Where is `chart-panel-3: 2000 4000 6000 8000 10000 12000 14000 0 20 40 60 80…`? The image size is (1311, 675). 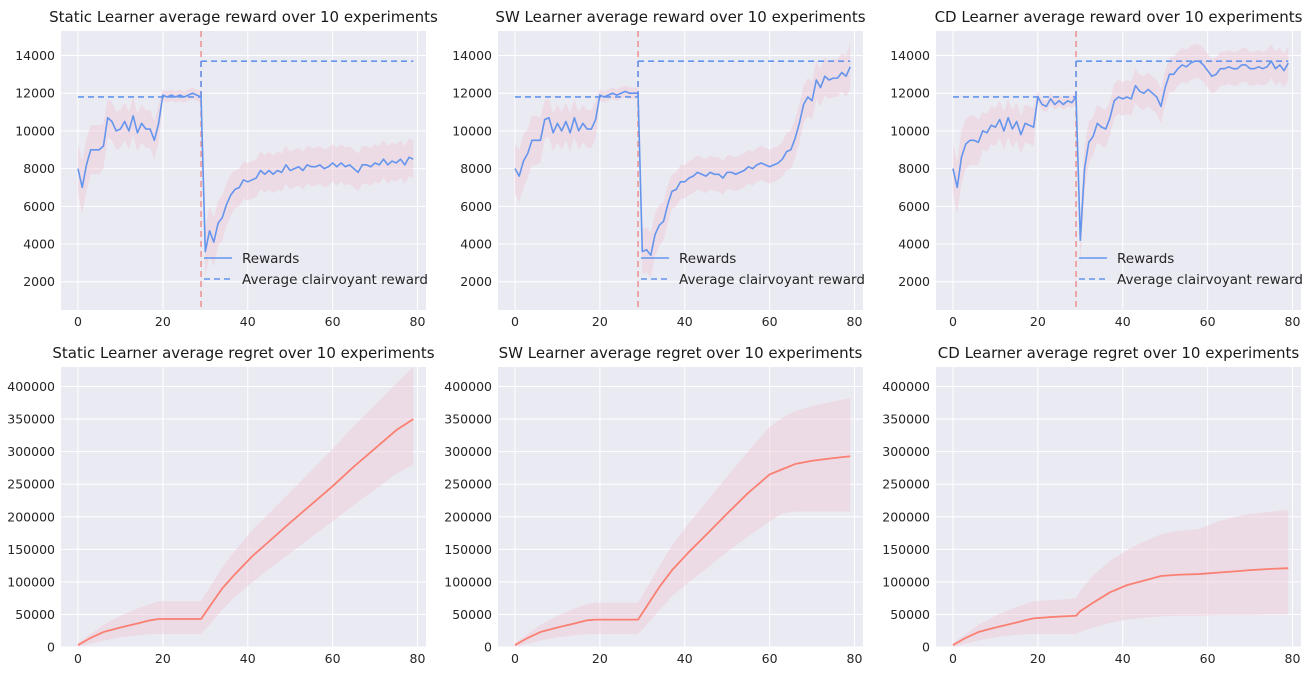
chart-panel-3: 2000 4000 6000 8000 10000 12000 14000 0 20 40 60 80… is located at coordinates (1096, 168).